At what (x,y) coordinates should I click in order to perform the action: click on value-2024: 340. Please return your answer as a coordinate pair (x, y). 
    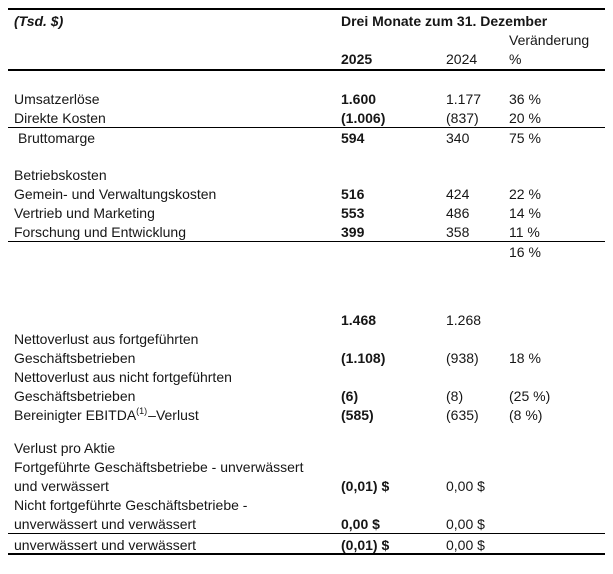
    Looking at the image, I should click on (458, 138).